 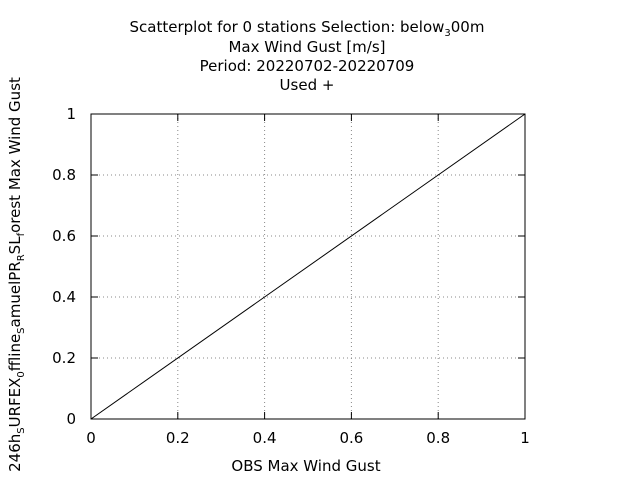 What do you see at coordinates (305, 466) in the screenshot?
I see `x-axis-label: OBS Max Wind Gust` at bounding box center [305, 466].